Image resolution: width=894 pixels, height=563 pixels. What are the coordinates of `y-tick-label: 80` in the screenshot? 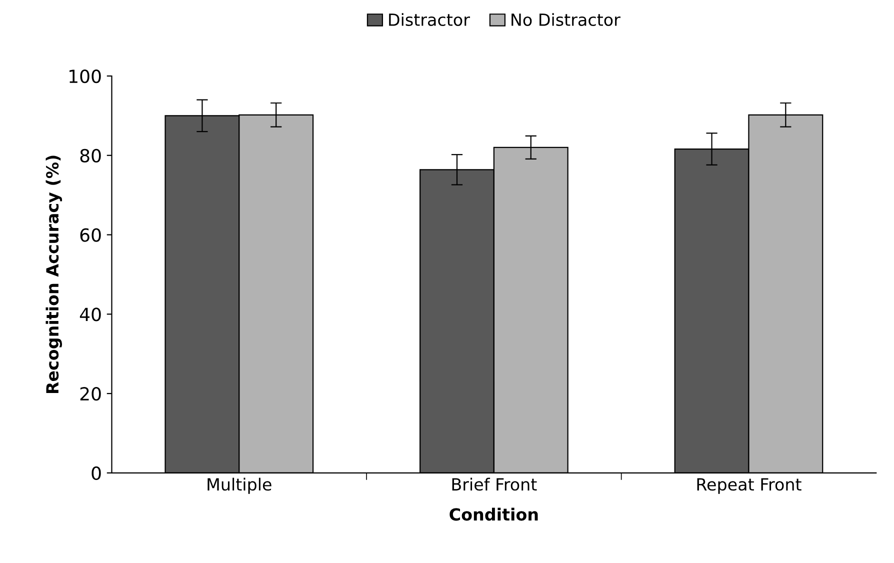 It's located at (90, 155).